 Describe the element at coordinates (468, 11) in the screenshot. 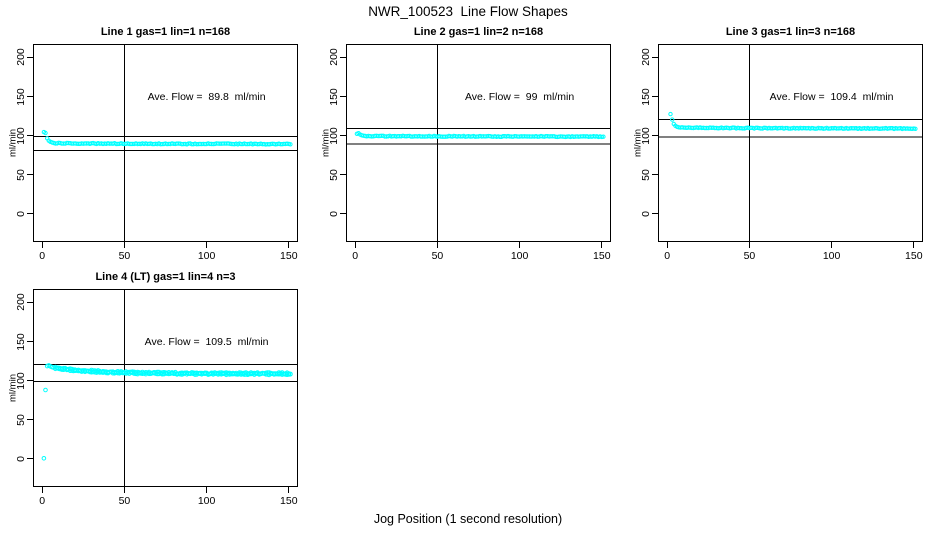

I see `main-title: NWR_100523 Line Flow Shapes` at that location.